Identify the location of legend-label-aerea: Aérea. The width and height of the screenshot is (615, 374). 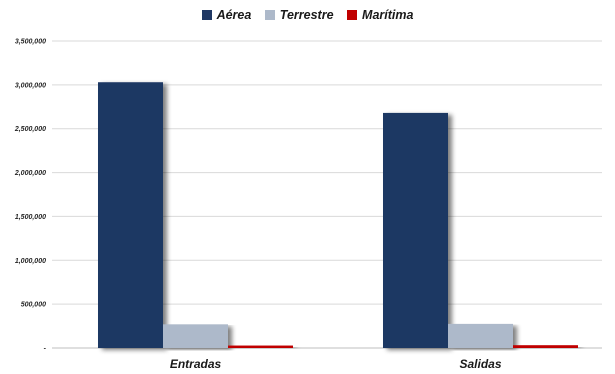
(234, 15).